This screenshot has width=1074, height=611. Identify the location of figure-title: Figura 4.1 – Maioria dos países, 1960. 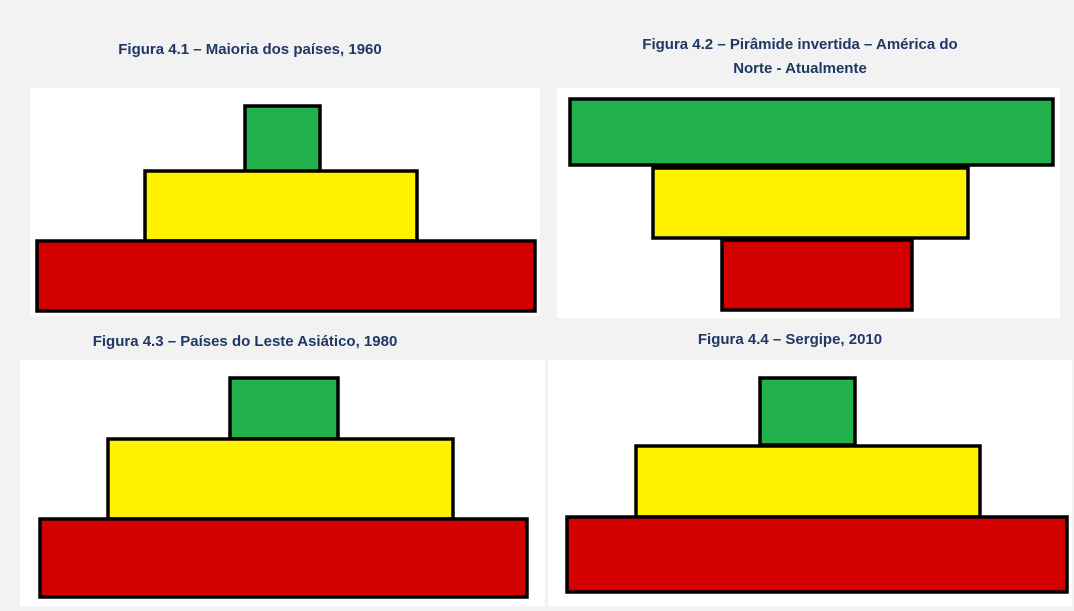
(249, 49).